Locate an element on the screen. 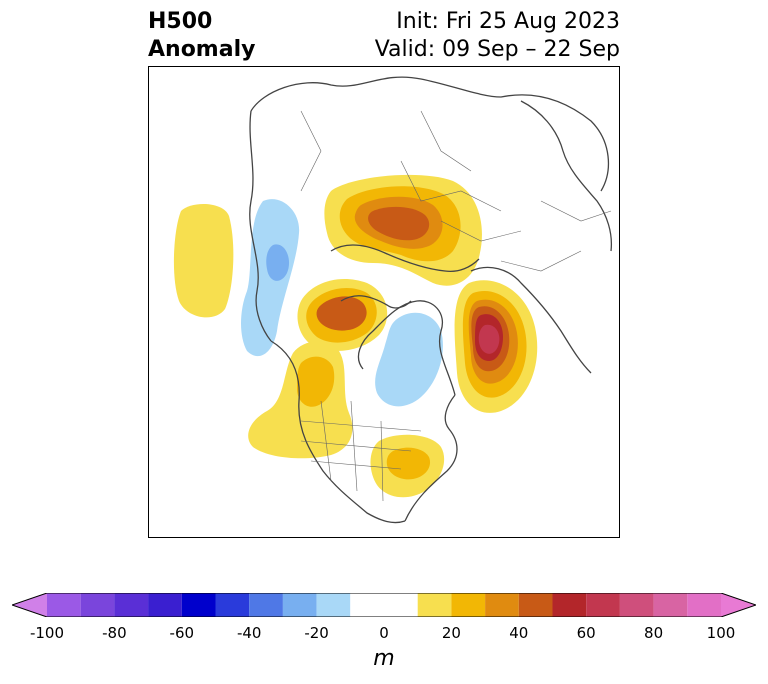 The width and height of the screenshot is (768, 684). colorbar-tick-label: 60 is located at coordinates (586, 633).